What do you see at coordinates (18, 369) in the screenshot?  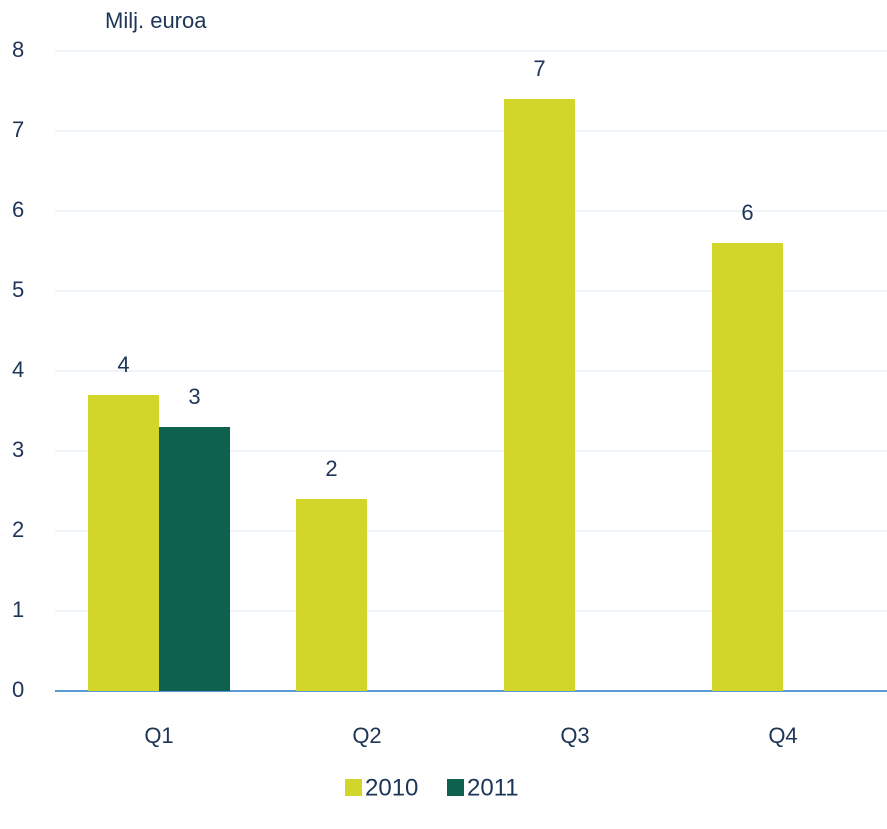 I see `y-tick-label: 4` at bounding box center [18, 369].